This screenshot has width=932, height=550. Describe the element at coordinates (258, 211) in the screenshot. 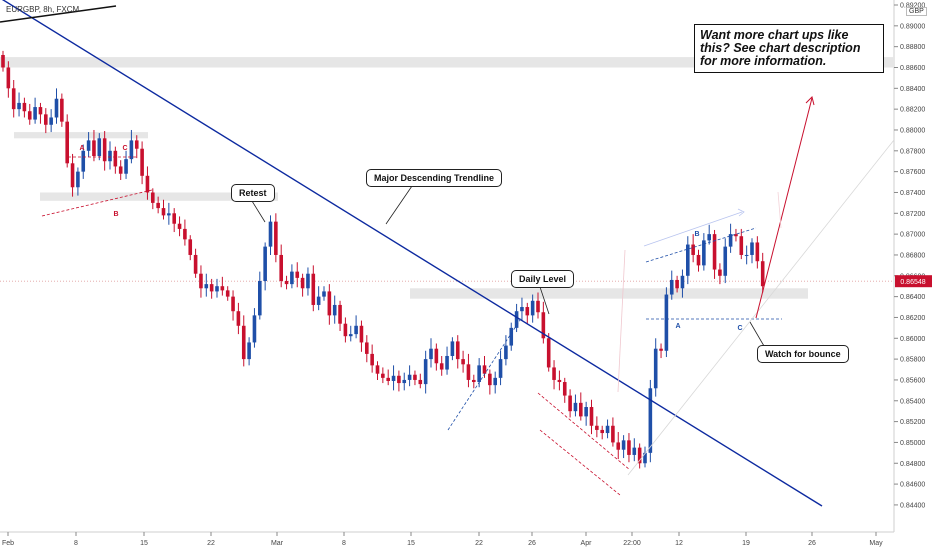

I see `retest-pointer` at that location.